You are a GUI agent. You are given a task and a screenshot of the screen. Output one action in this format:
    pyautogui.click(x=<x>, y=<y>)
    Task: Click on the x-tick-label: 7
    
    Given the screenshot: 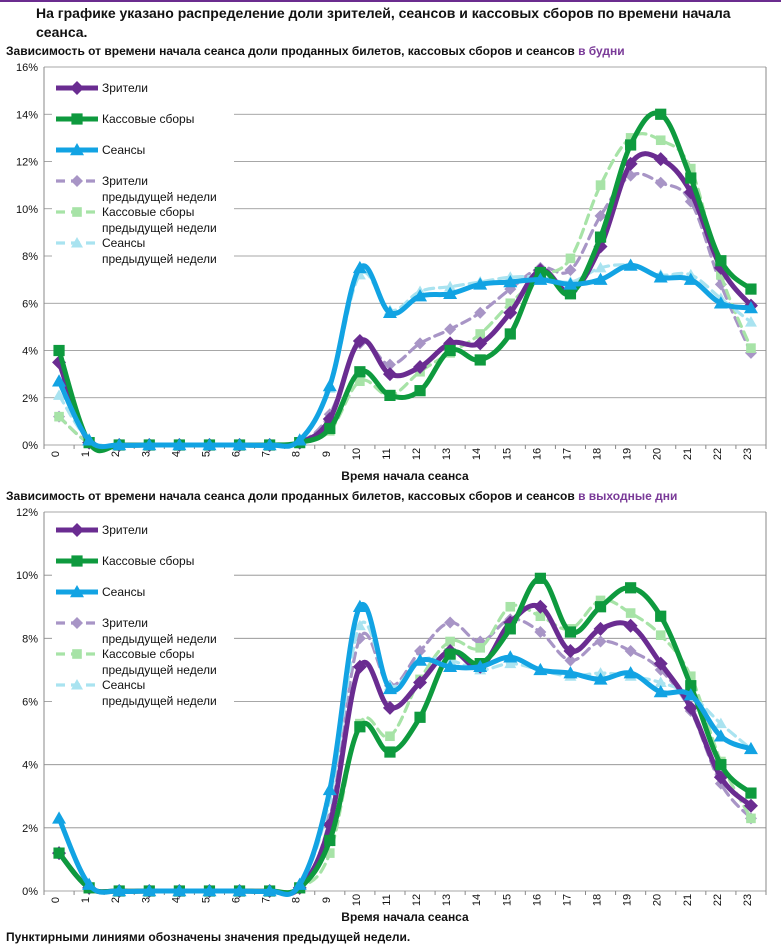 What is the action you would take?
    pyautogui.click(x=267, y=900)
    